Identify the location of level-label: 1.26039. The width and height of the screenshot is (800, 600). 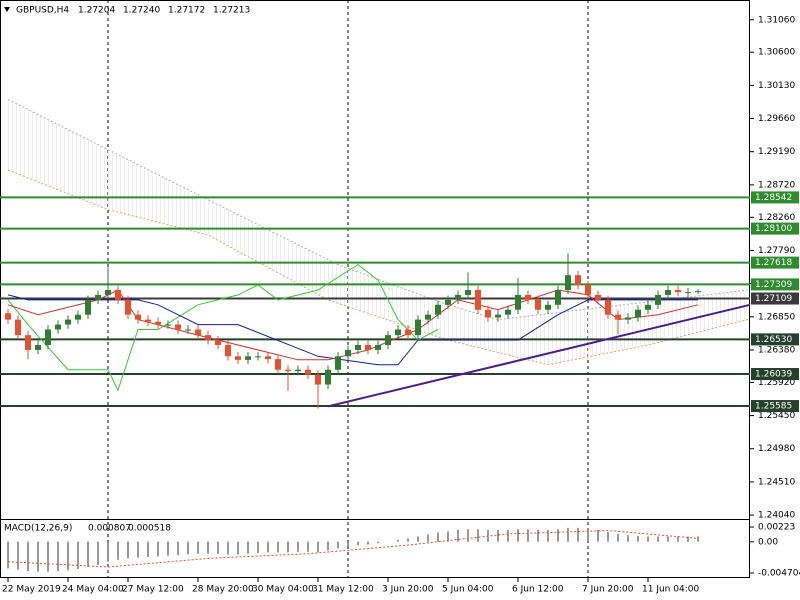
(773, 375).